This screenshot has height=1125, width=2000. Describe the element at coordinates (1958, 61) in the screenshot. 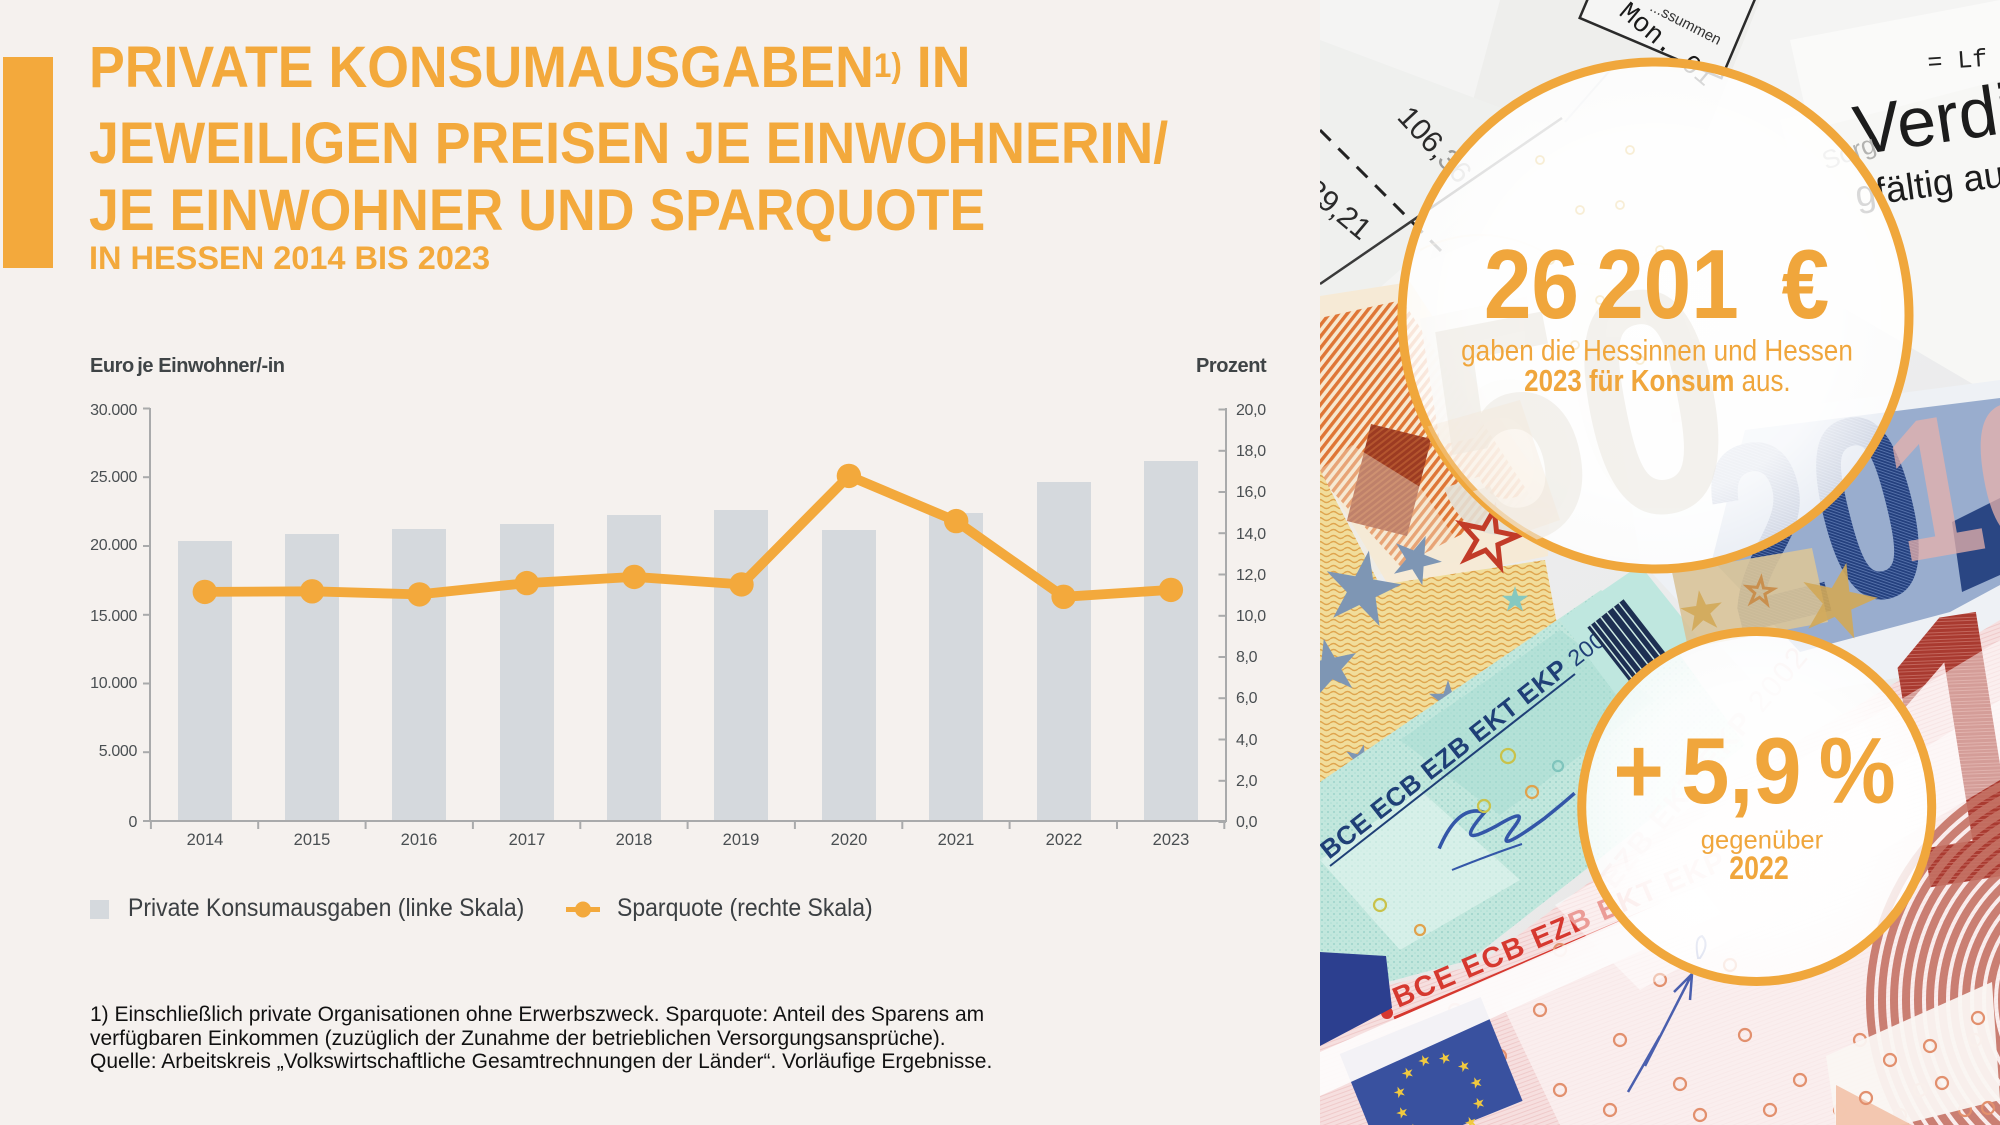

I see `svg-text: = Lf` at that location.